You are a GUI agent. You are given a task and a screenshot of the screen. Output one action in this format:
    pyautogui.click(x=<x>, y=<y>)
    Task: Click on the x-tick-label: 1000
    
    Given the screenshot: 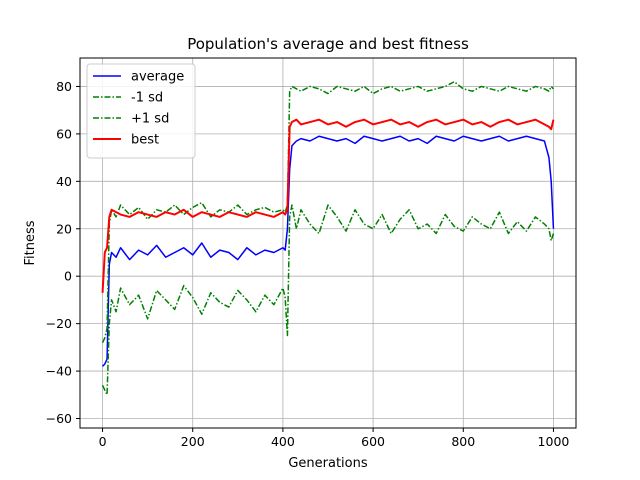 What is the action you would take?
    pyautogui.click(x=554, y=441)
    